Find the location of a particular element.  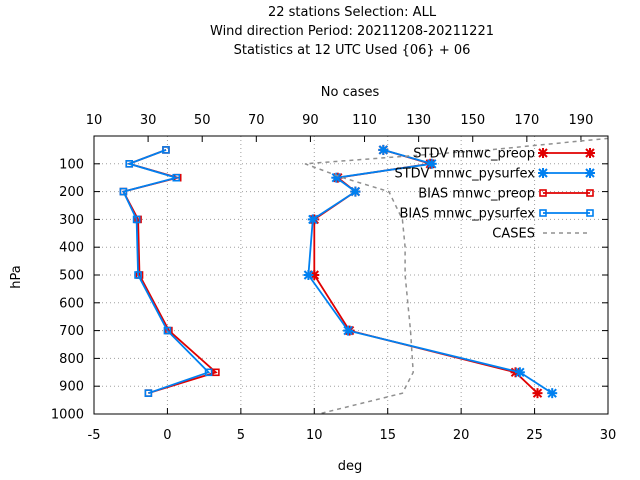

x2-tick-label: 10 is located at coordinates (94, 120).